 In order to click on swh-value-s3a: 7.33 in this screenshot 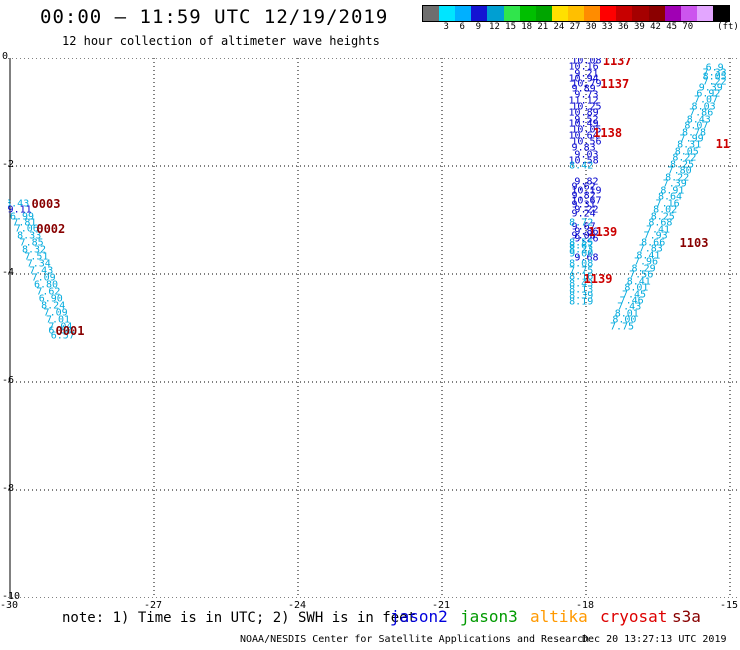, I will do `click(714, 73)`.